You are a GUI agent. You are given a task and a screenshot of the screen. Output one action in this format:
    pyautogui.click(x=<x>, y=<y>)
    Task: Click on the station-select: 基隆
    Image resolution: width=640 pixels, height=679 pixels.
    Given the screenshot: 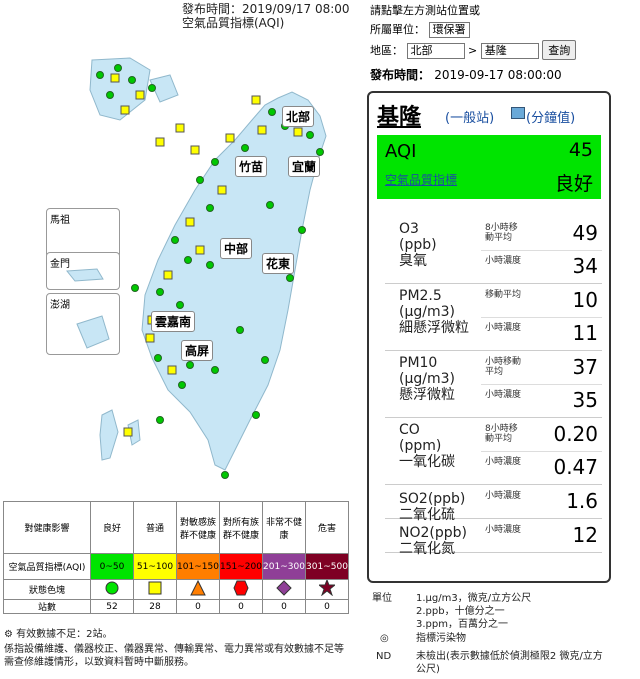 What is the action you would take?
    pyautogui.click(x=509, y=51)
    